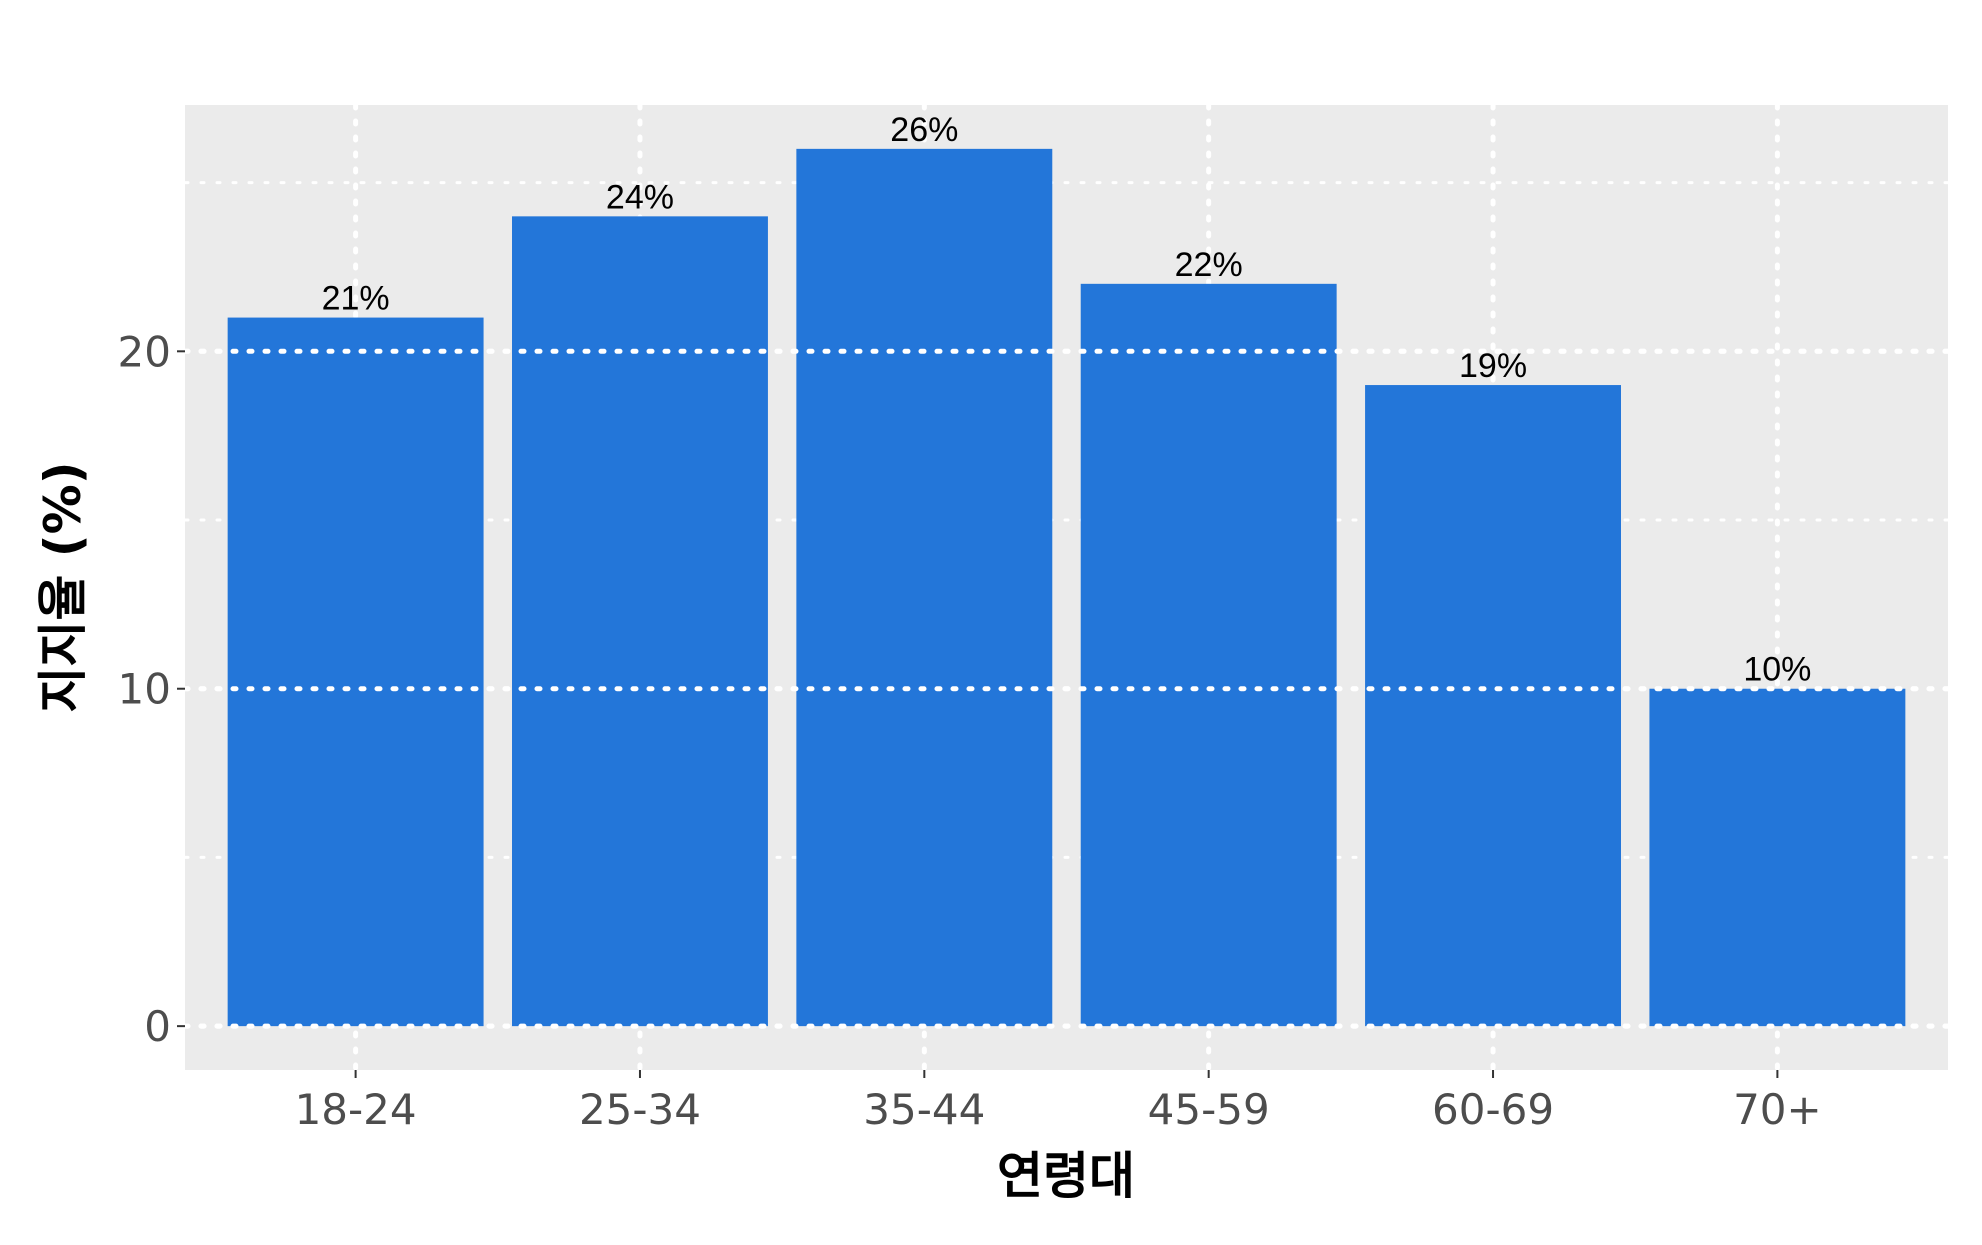  Describe the element at coordinates (157, 1026) in the screenshot. I see `y-tick-label: 0` at that location.